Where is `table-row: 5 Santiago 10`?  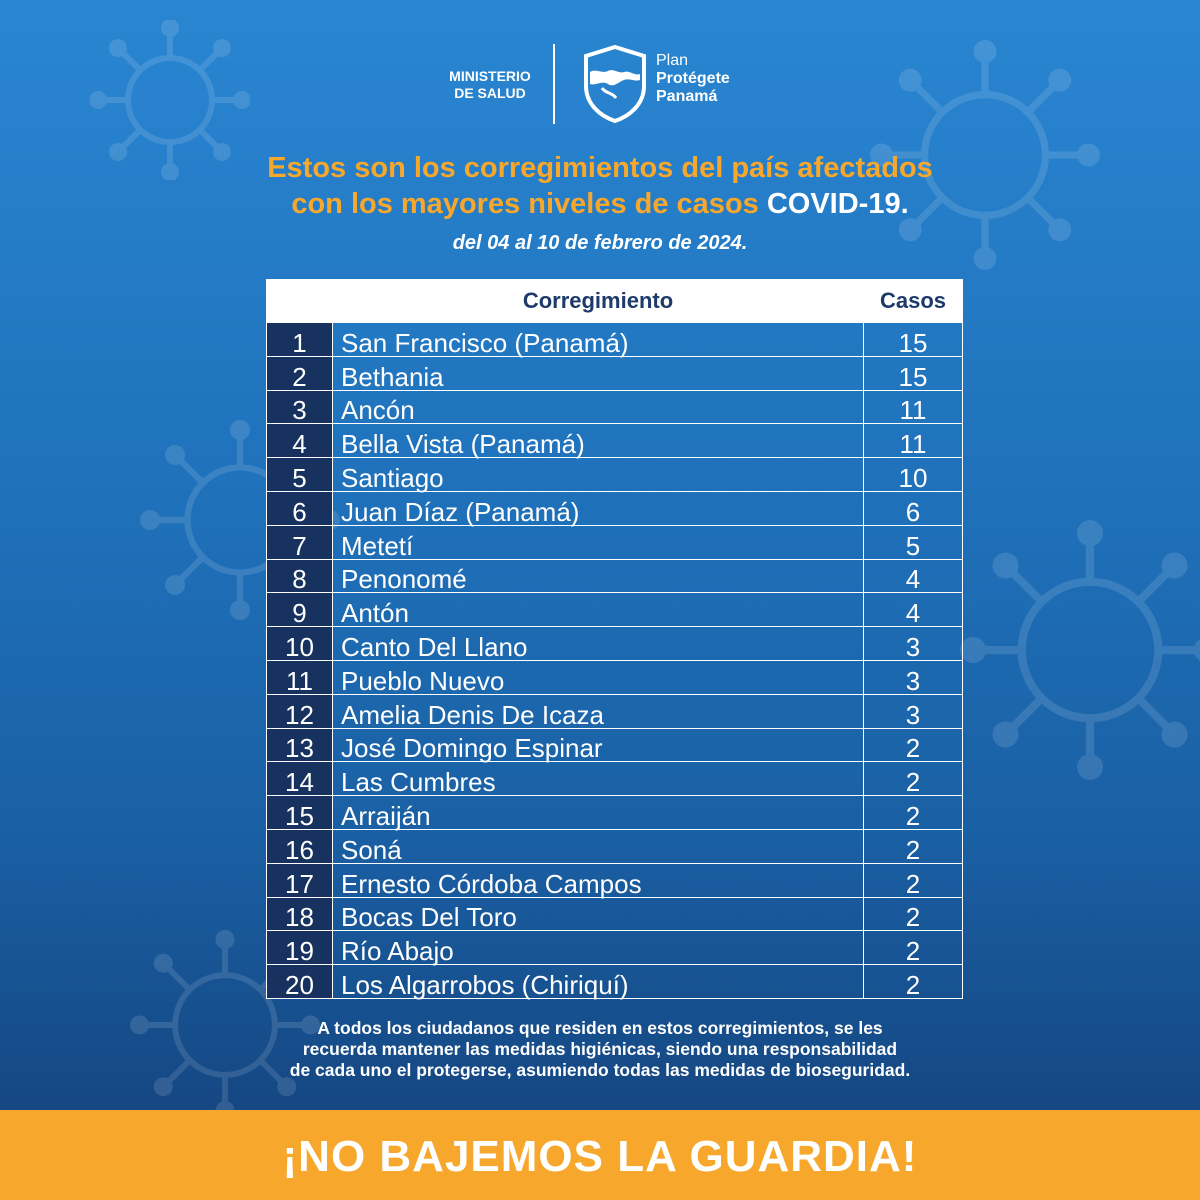
table-row: 5 Santiago 10 is located at coordinates (614, 474).